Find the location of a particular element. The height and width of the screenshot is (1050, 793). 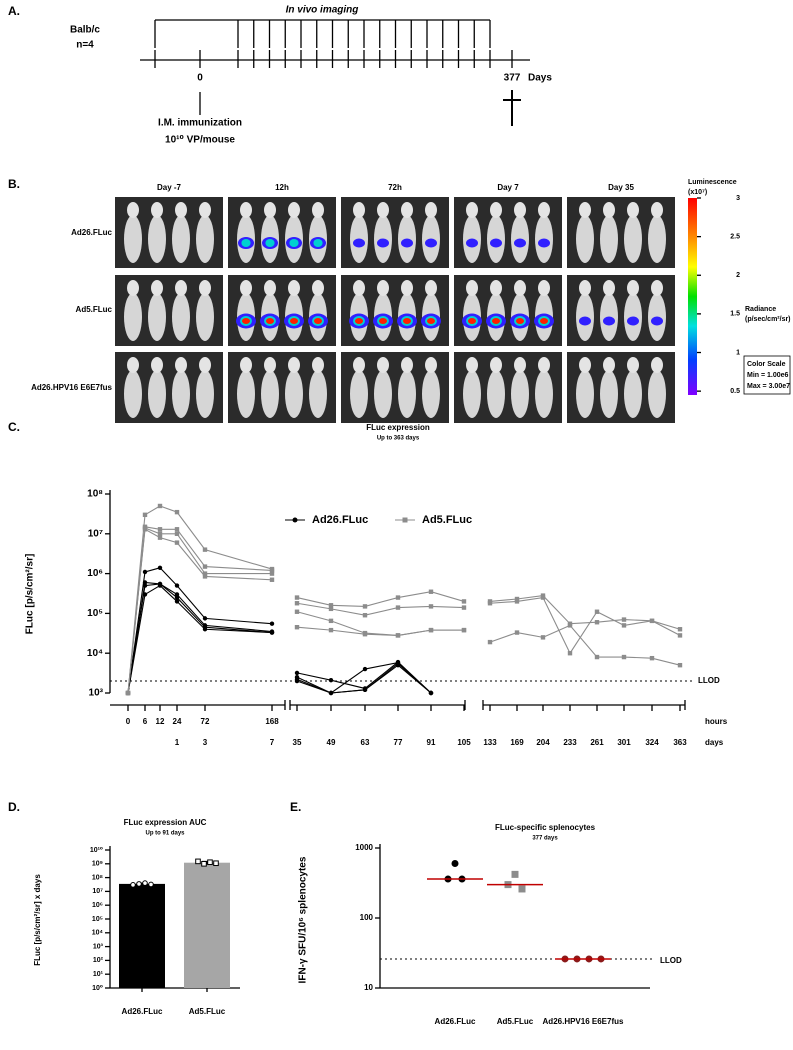

colorbar-tick-label: 2 is located at coordinates (738, 275).